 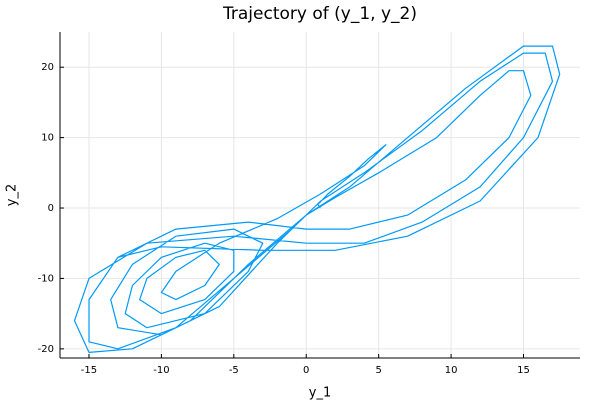 What do you see at coordinates (378, 370) in the screenshot?
I see `x-tick-label: 5` at bounding box center [378, 370].